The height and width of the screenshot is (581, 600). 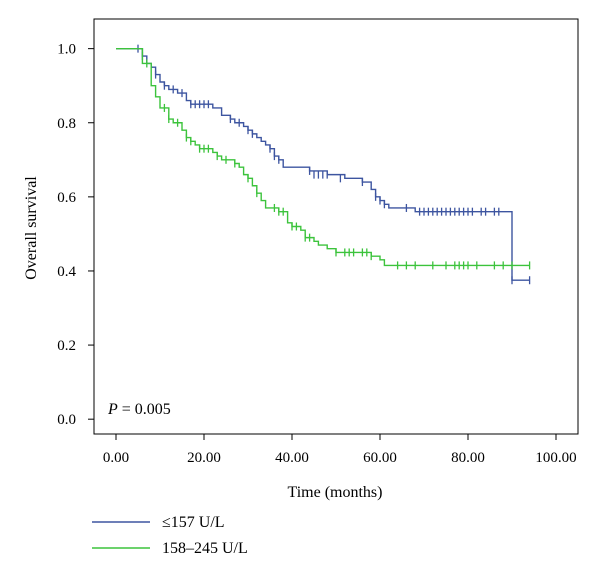 What do you see at coordinates (66, 272) in the screenshot?
I see `y-tick-label: 0.4` at bounding box center [66, 272].